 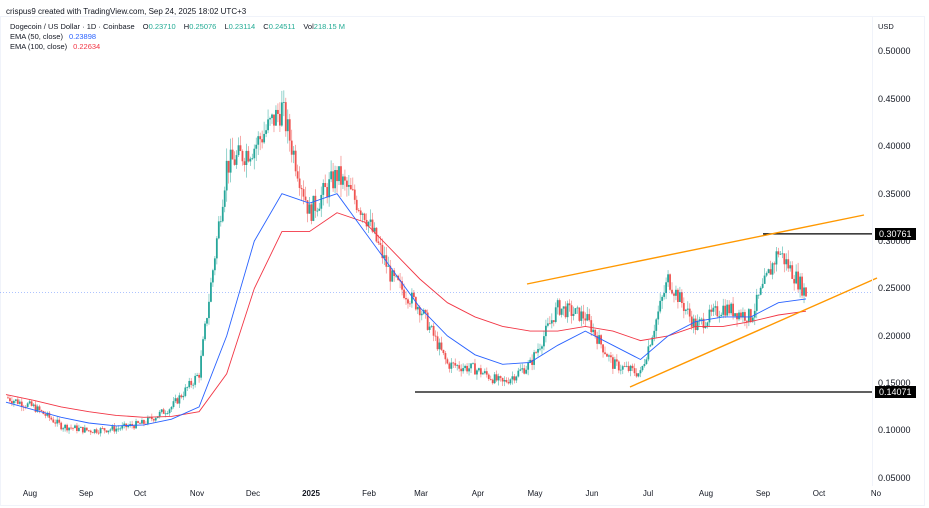 I want to click on ema100-row: EMA (100, close) 0.22634, so click(x=177, y=47).